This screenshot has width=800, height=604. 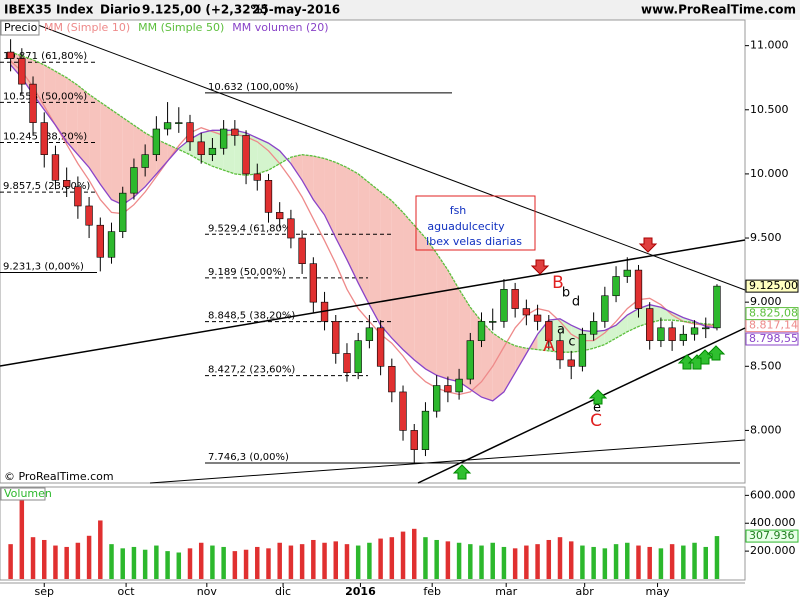 What do you see at coordinates (687, 362) in the screenshot?
I see `up-arrow` at bounding box center [687, 362].